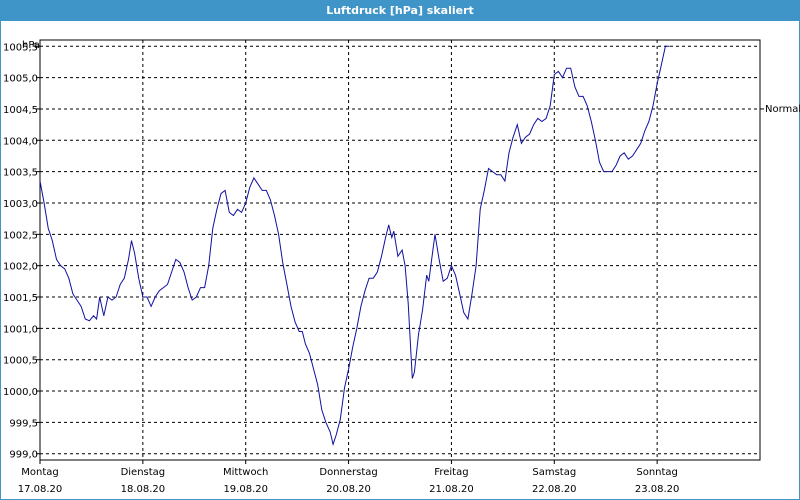  What do you see at coordinates (782, 109) in the screenshot?
I see `reference-label: Normal` at bounding box center [782, 109].